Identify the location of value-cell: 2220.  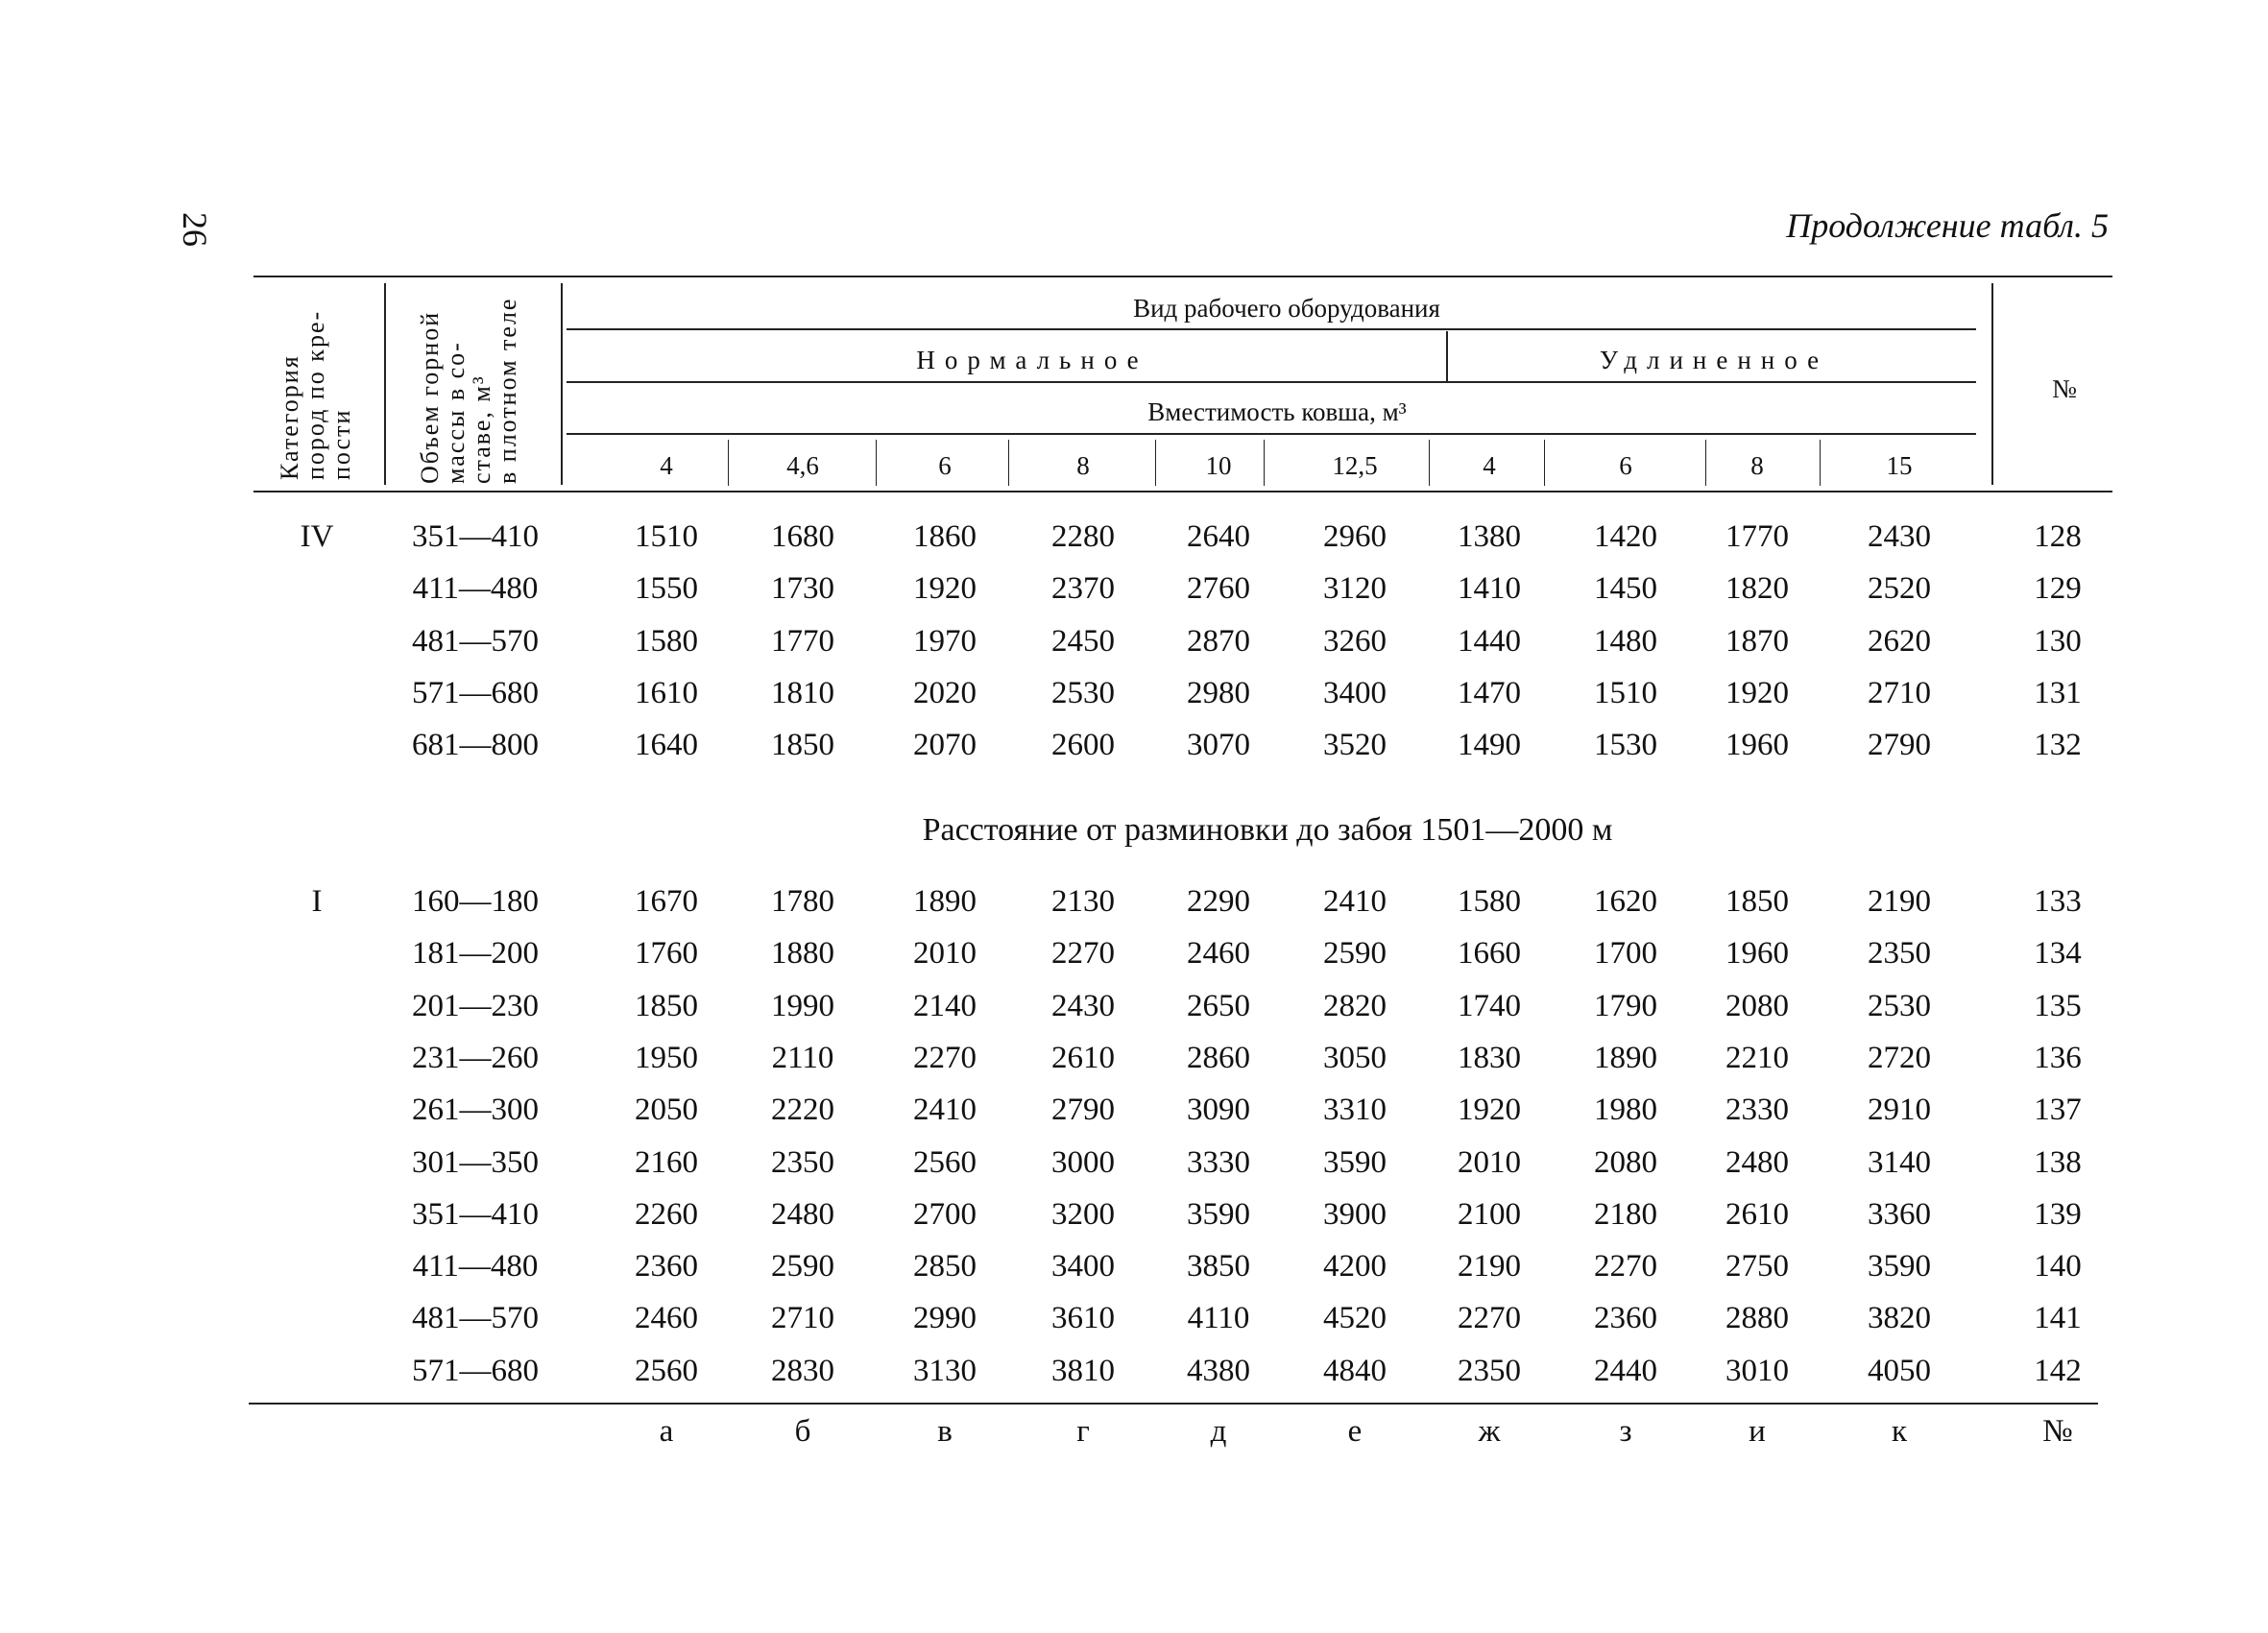
(803, 1110).